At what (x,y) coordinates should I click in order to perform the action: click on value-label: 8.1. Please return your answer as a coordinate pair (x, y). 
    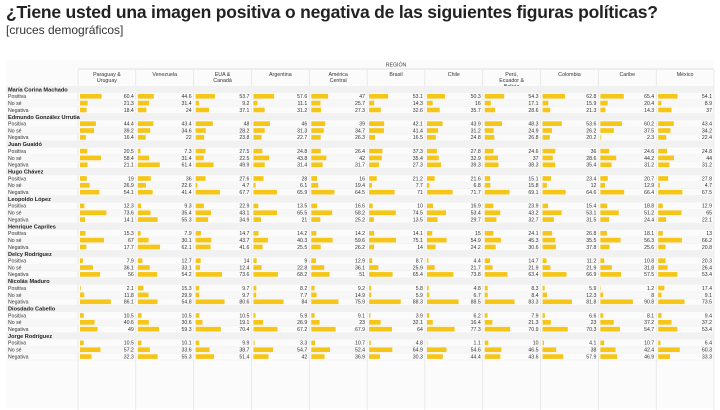
    Looking at the image, I should click on (650, 316).